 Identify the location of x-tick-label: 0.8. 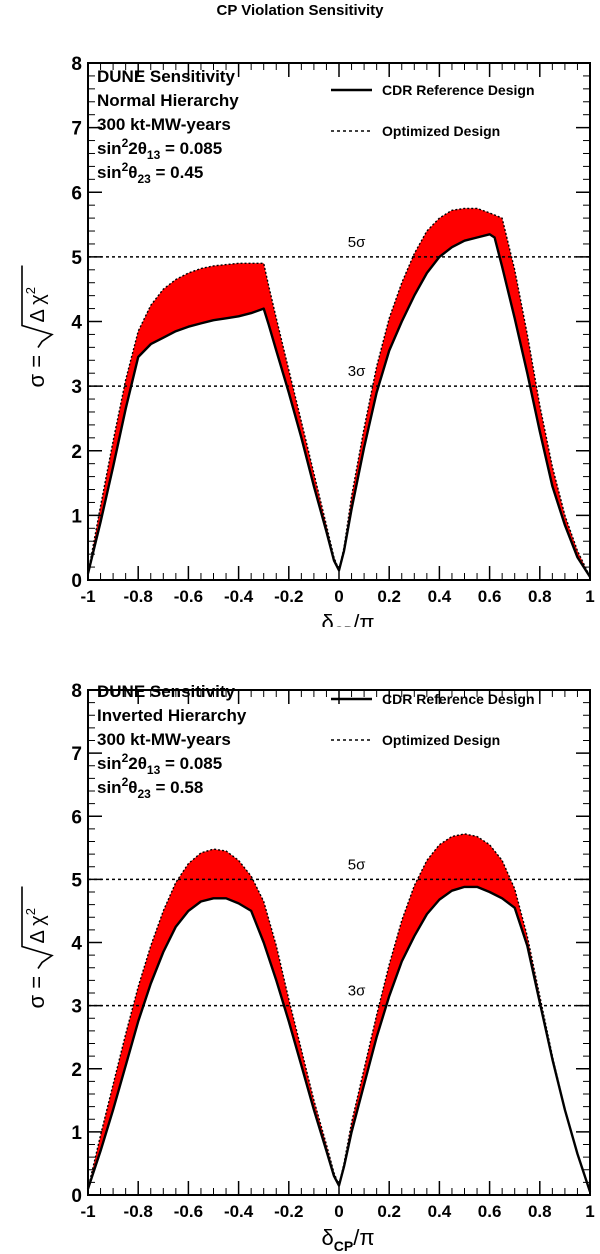
(540, 1211).